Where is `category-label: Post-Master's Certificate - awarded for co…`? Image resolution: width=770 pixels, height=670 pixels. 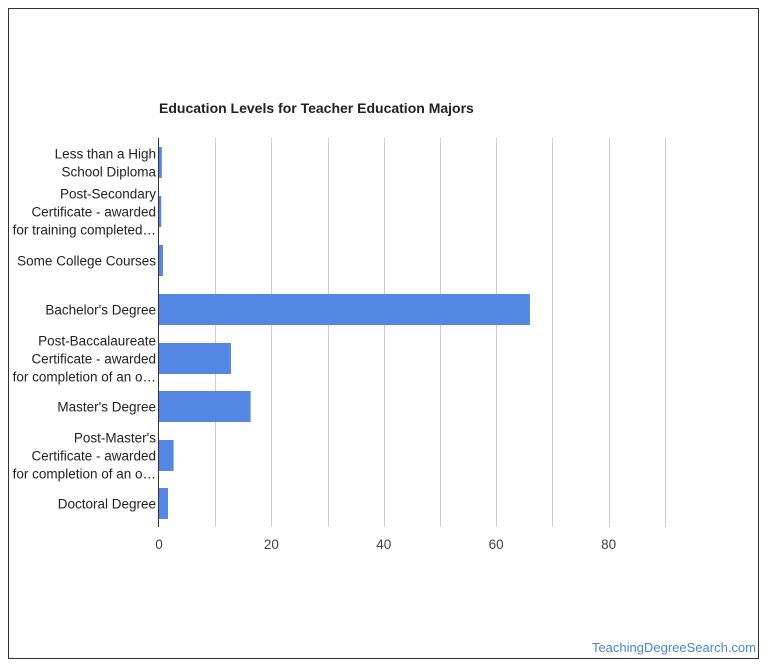 category-label: Post-Master's Certificate - awarded for co… is located at coordinates (85, 456).